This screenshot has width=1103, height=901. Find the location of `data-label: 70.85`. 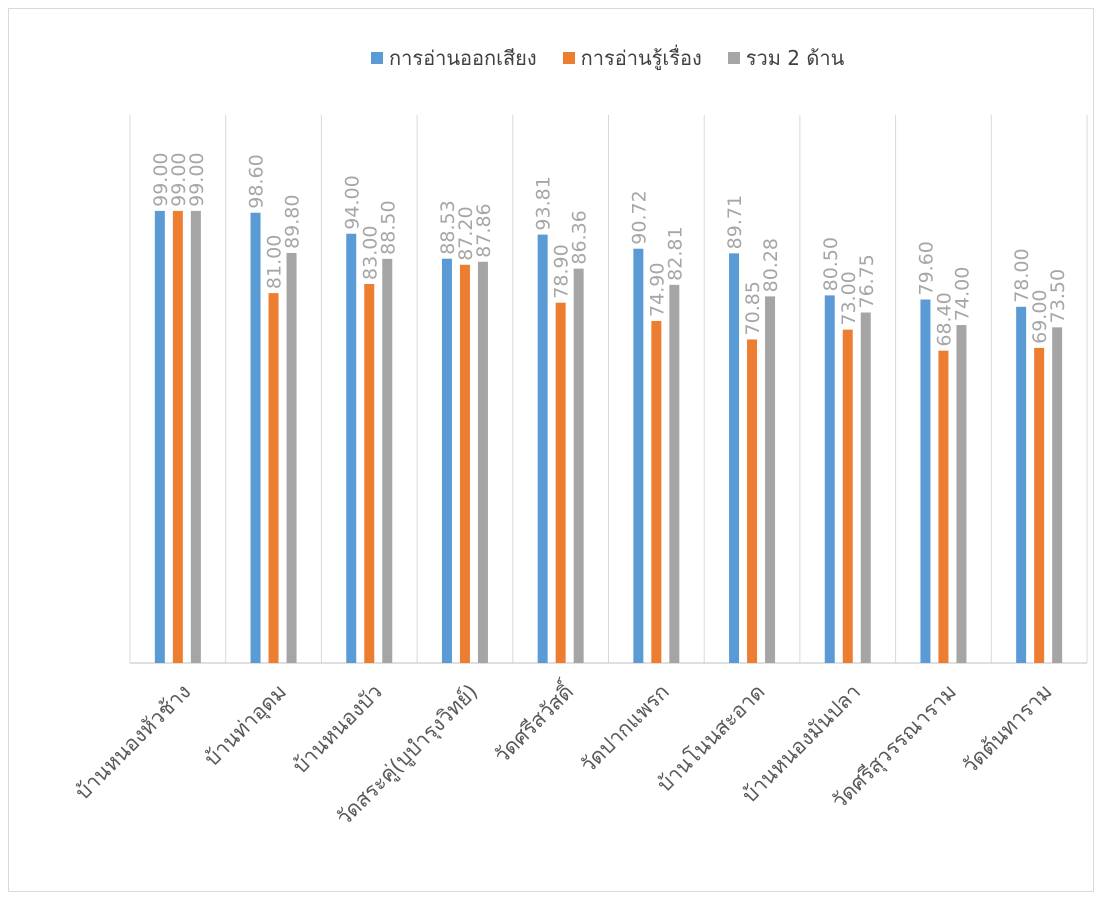

data-label: 70.85 is located at coordinates (753, 308).